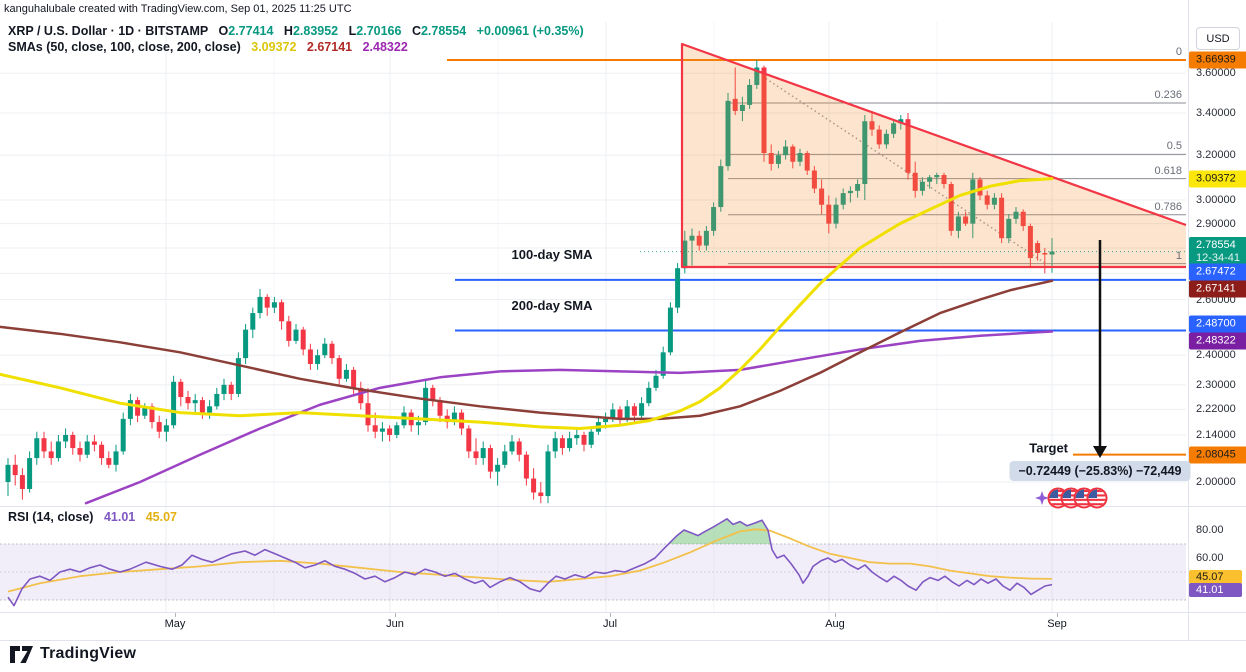 This screenshot has height=672, width=1246. I want to click on price-axis-divider, so click(1188, 320).